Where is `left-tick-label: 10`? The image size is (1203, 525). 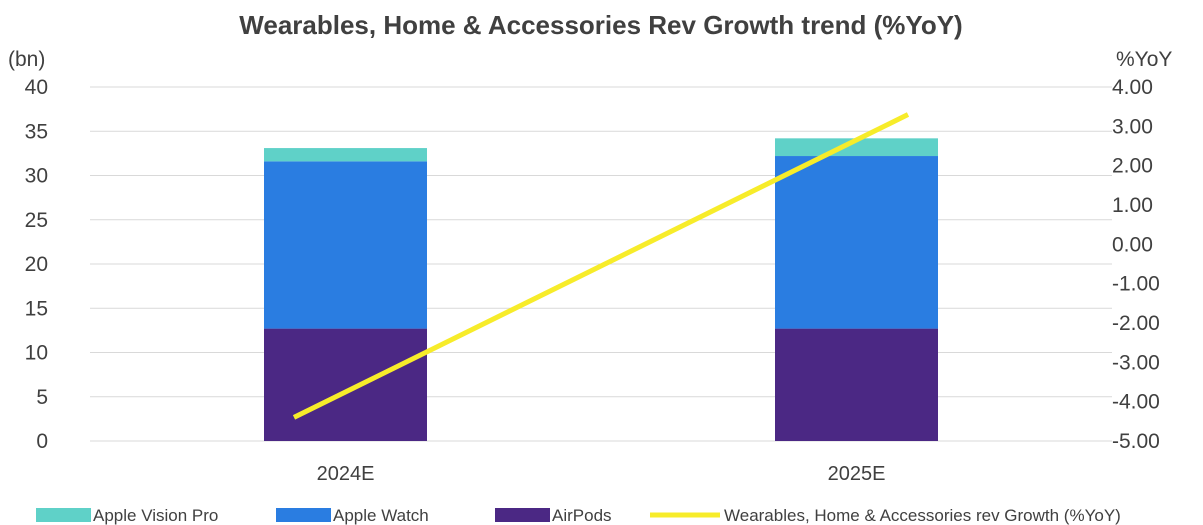 left-tick-label: 10 is located at coordinates (36, 353).